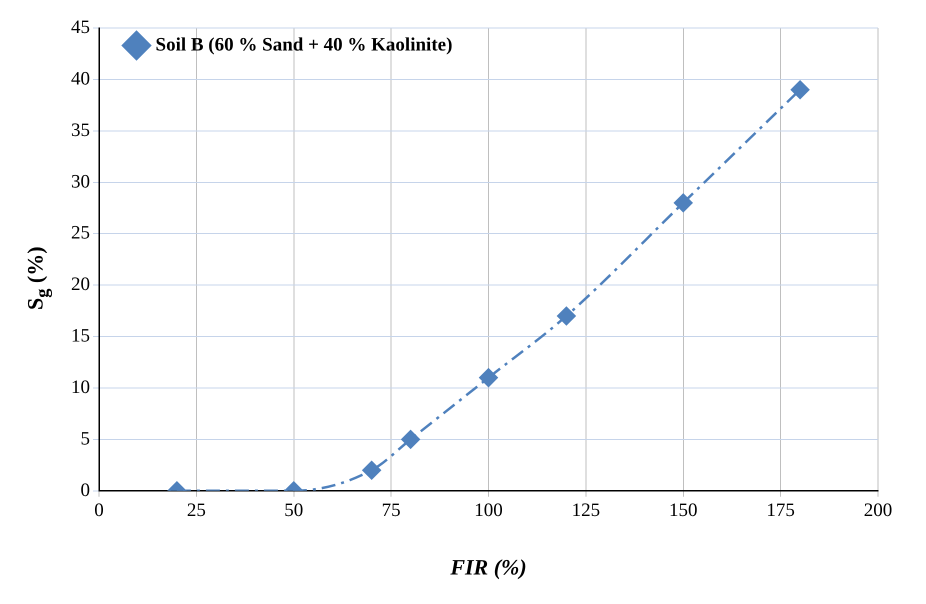 The height and width of the screenshot is (604, 926). What do you see at coordinates (80, 387) in the screenshot?
I see `y-tick-label: 10` at bounding box center [80, 387].